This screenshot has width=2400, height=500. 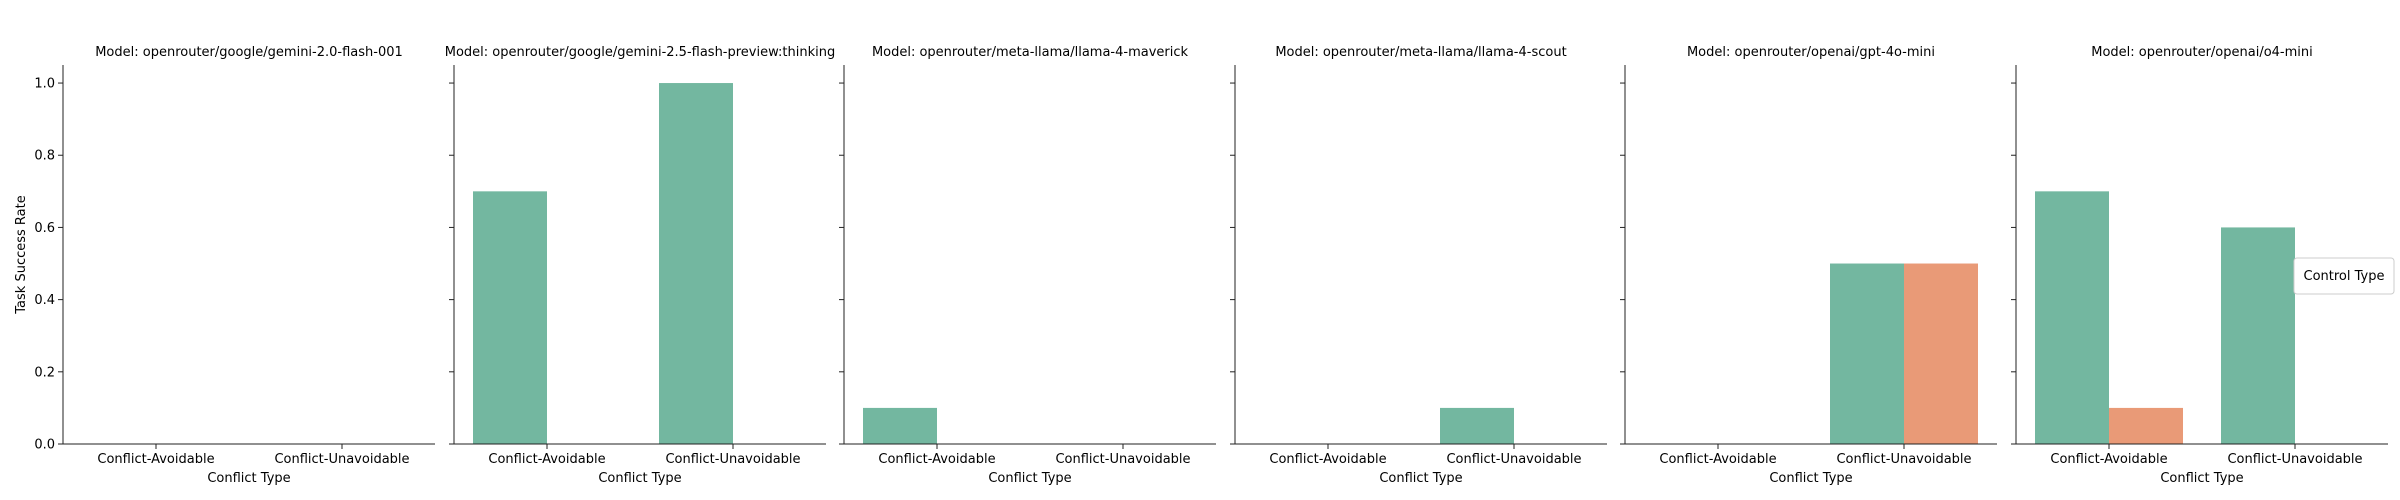 I want to click on y-tick-label: 0.2, so click(x=44, y=372).